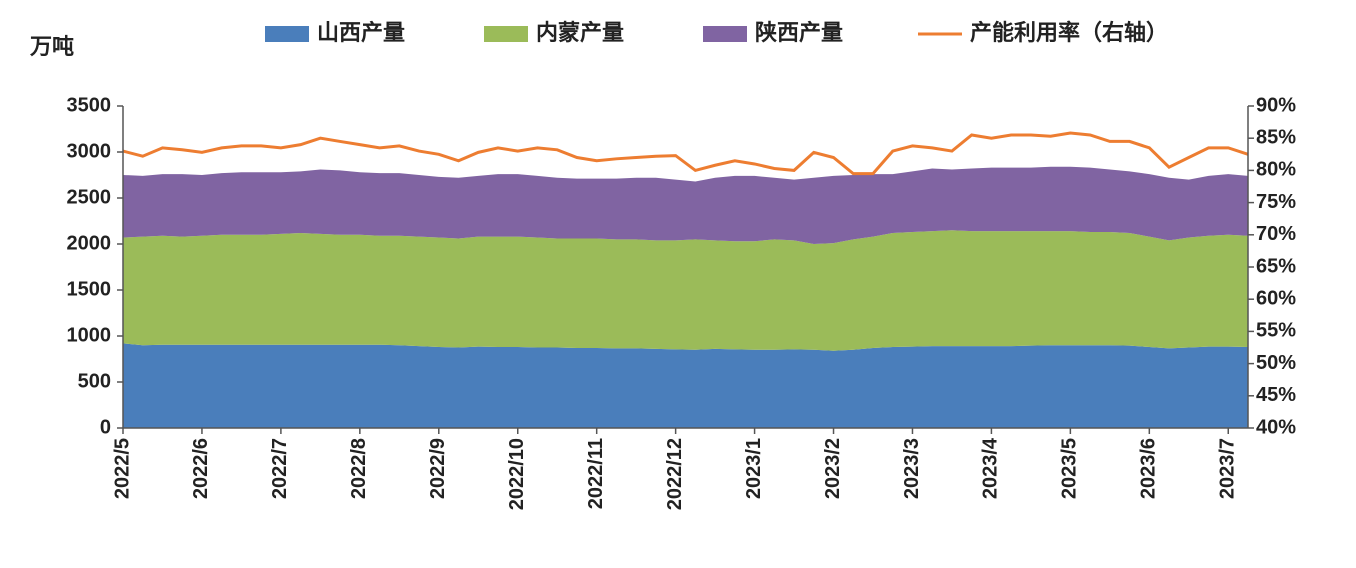 This screenshot has height=568, width=1356. What do you see at coordinates (596, 473) in the screenshot?
I see `x-tick-label: 2022/11` at bounding box center [596, 473].